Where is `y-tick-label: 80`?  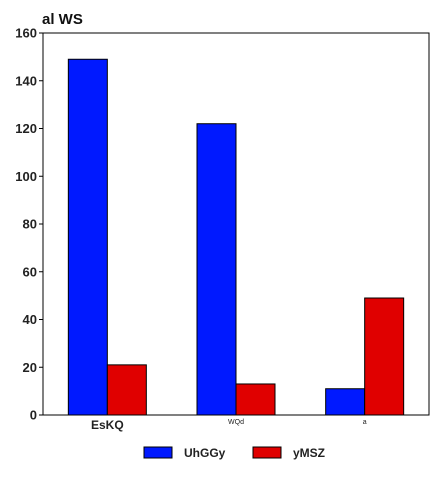
y-tick-label: 80 is located at coordinates (30, 224).